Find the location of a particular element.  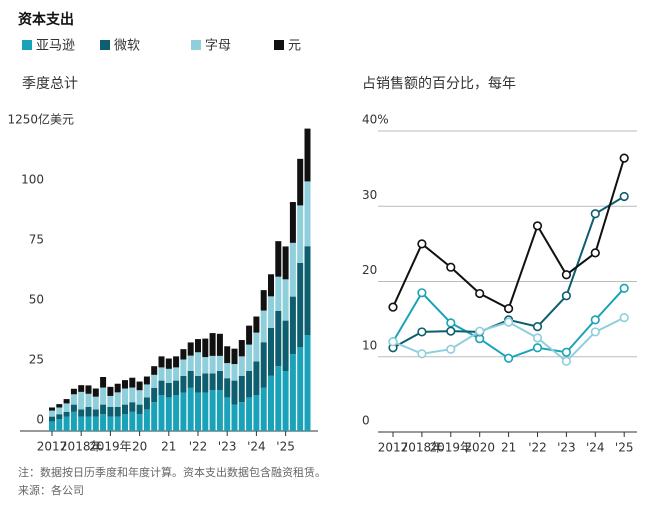

x-tick-label: '23 is located at coordinates (566, 448).